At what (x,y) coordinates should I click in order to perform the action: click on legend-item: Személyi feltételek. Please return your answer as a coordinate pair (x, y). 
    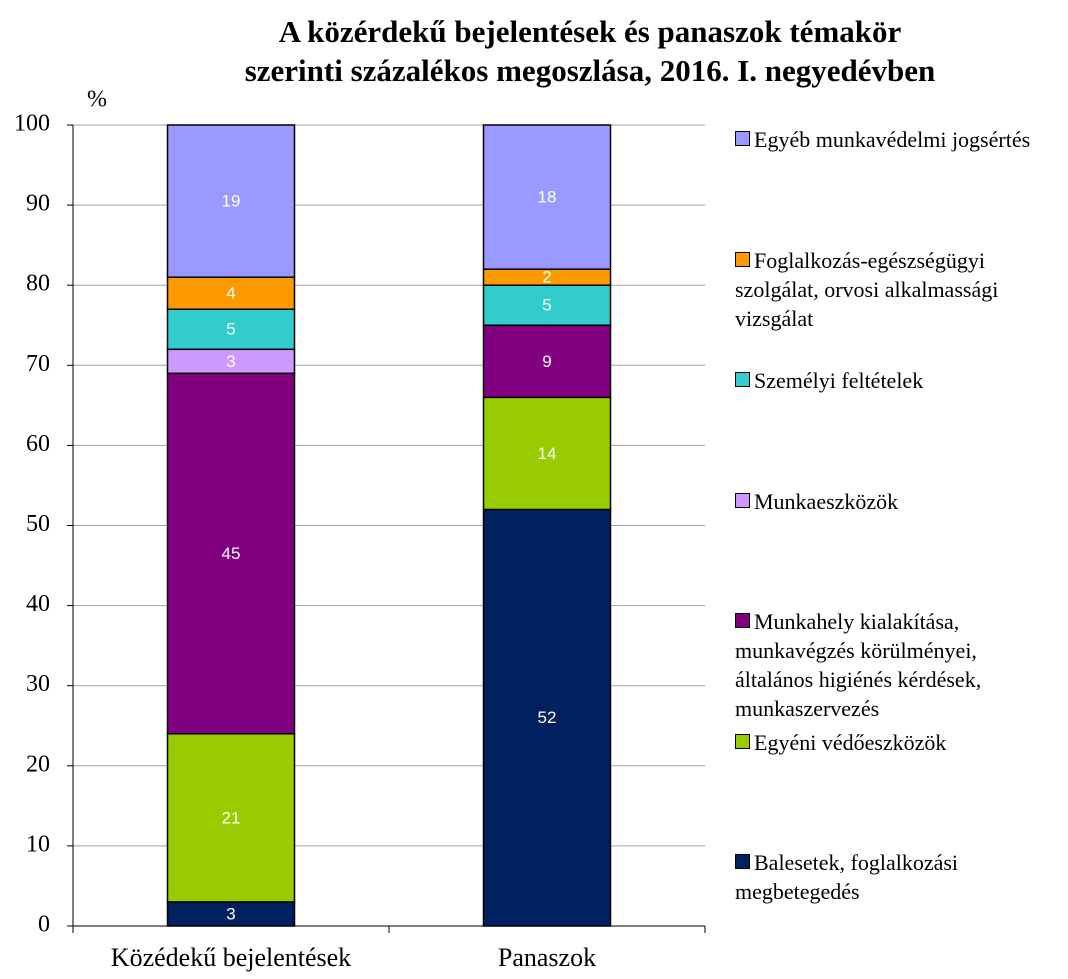
    Looking at the image, I should click on (895, 380).